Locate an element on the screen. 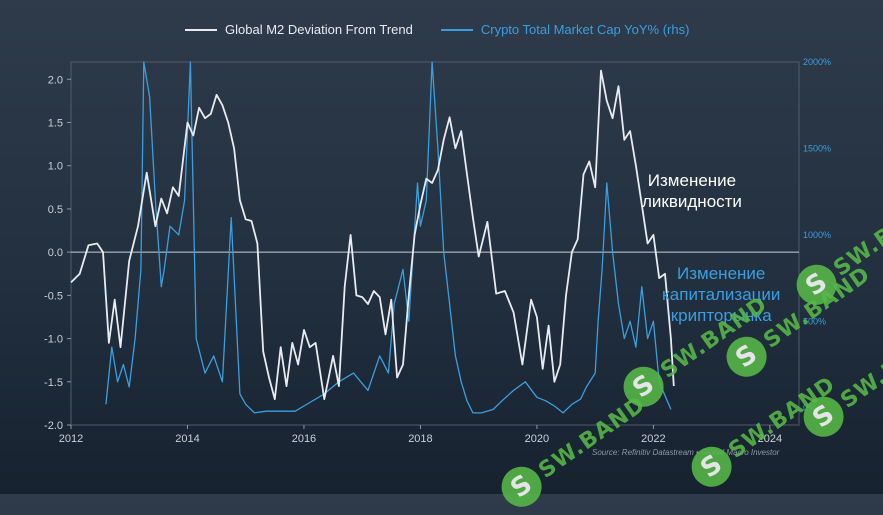 This screenshot has height=515, width=883. legend-item-m2: Global M2 Deviation From Trend is located at coordinates (299, 29).